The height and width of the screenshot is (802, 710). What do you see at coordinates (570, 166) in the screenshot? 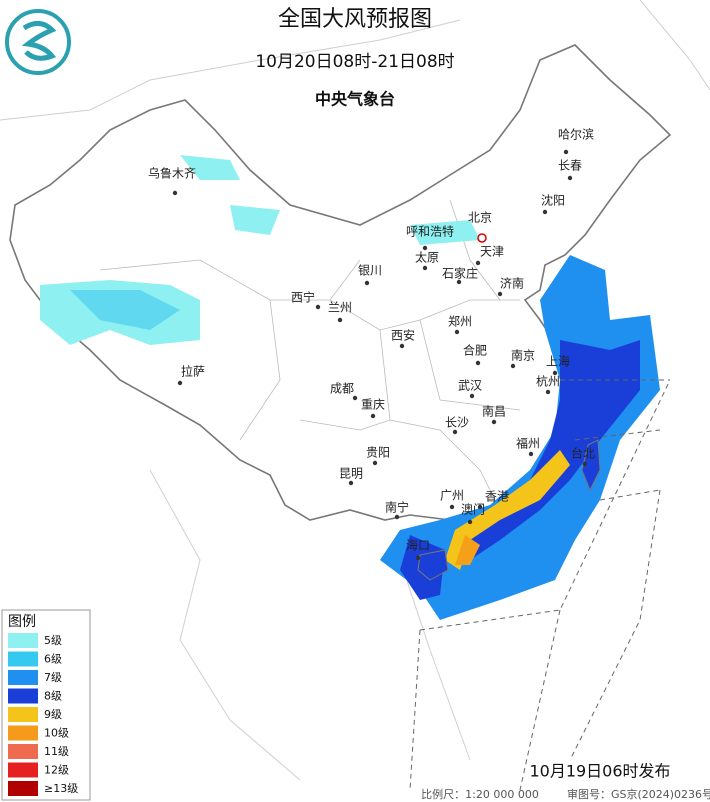
I see `city-label: 长春` at bounding box center [570, 166].